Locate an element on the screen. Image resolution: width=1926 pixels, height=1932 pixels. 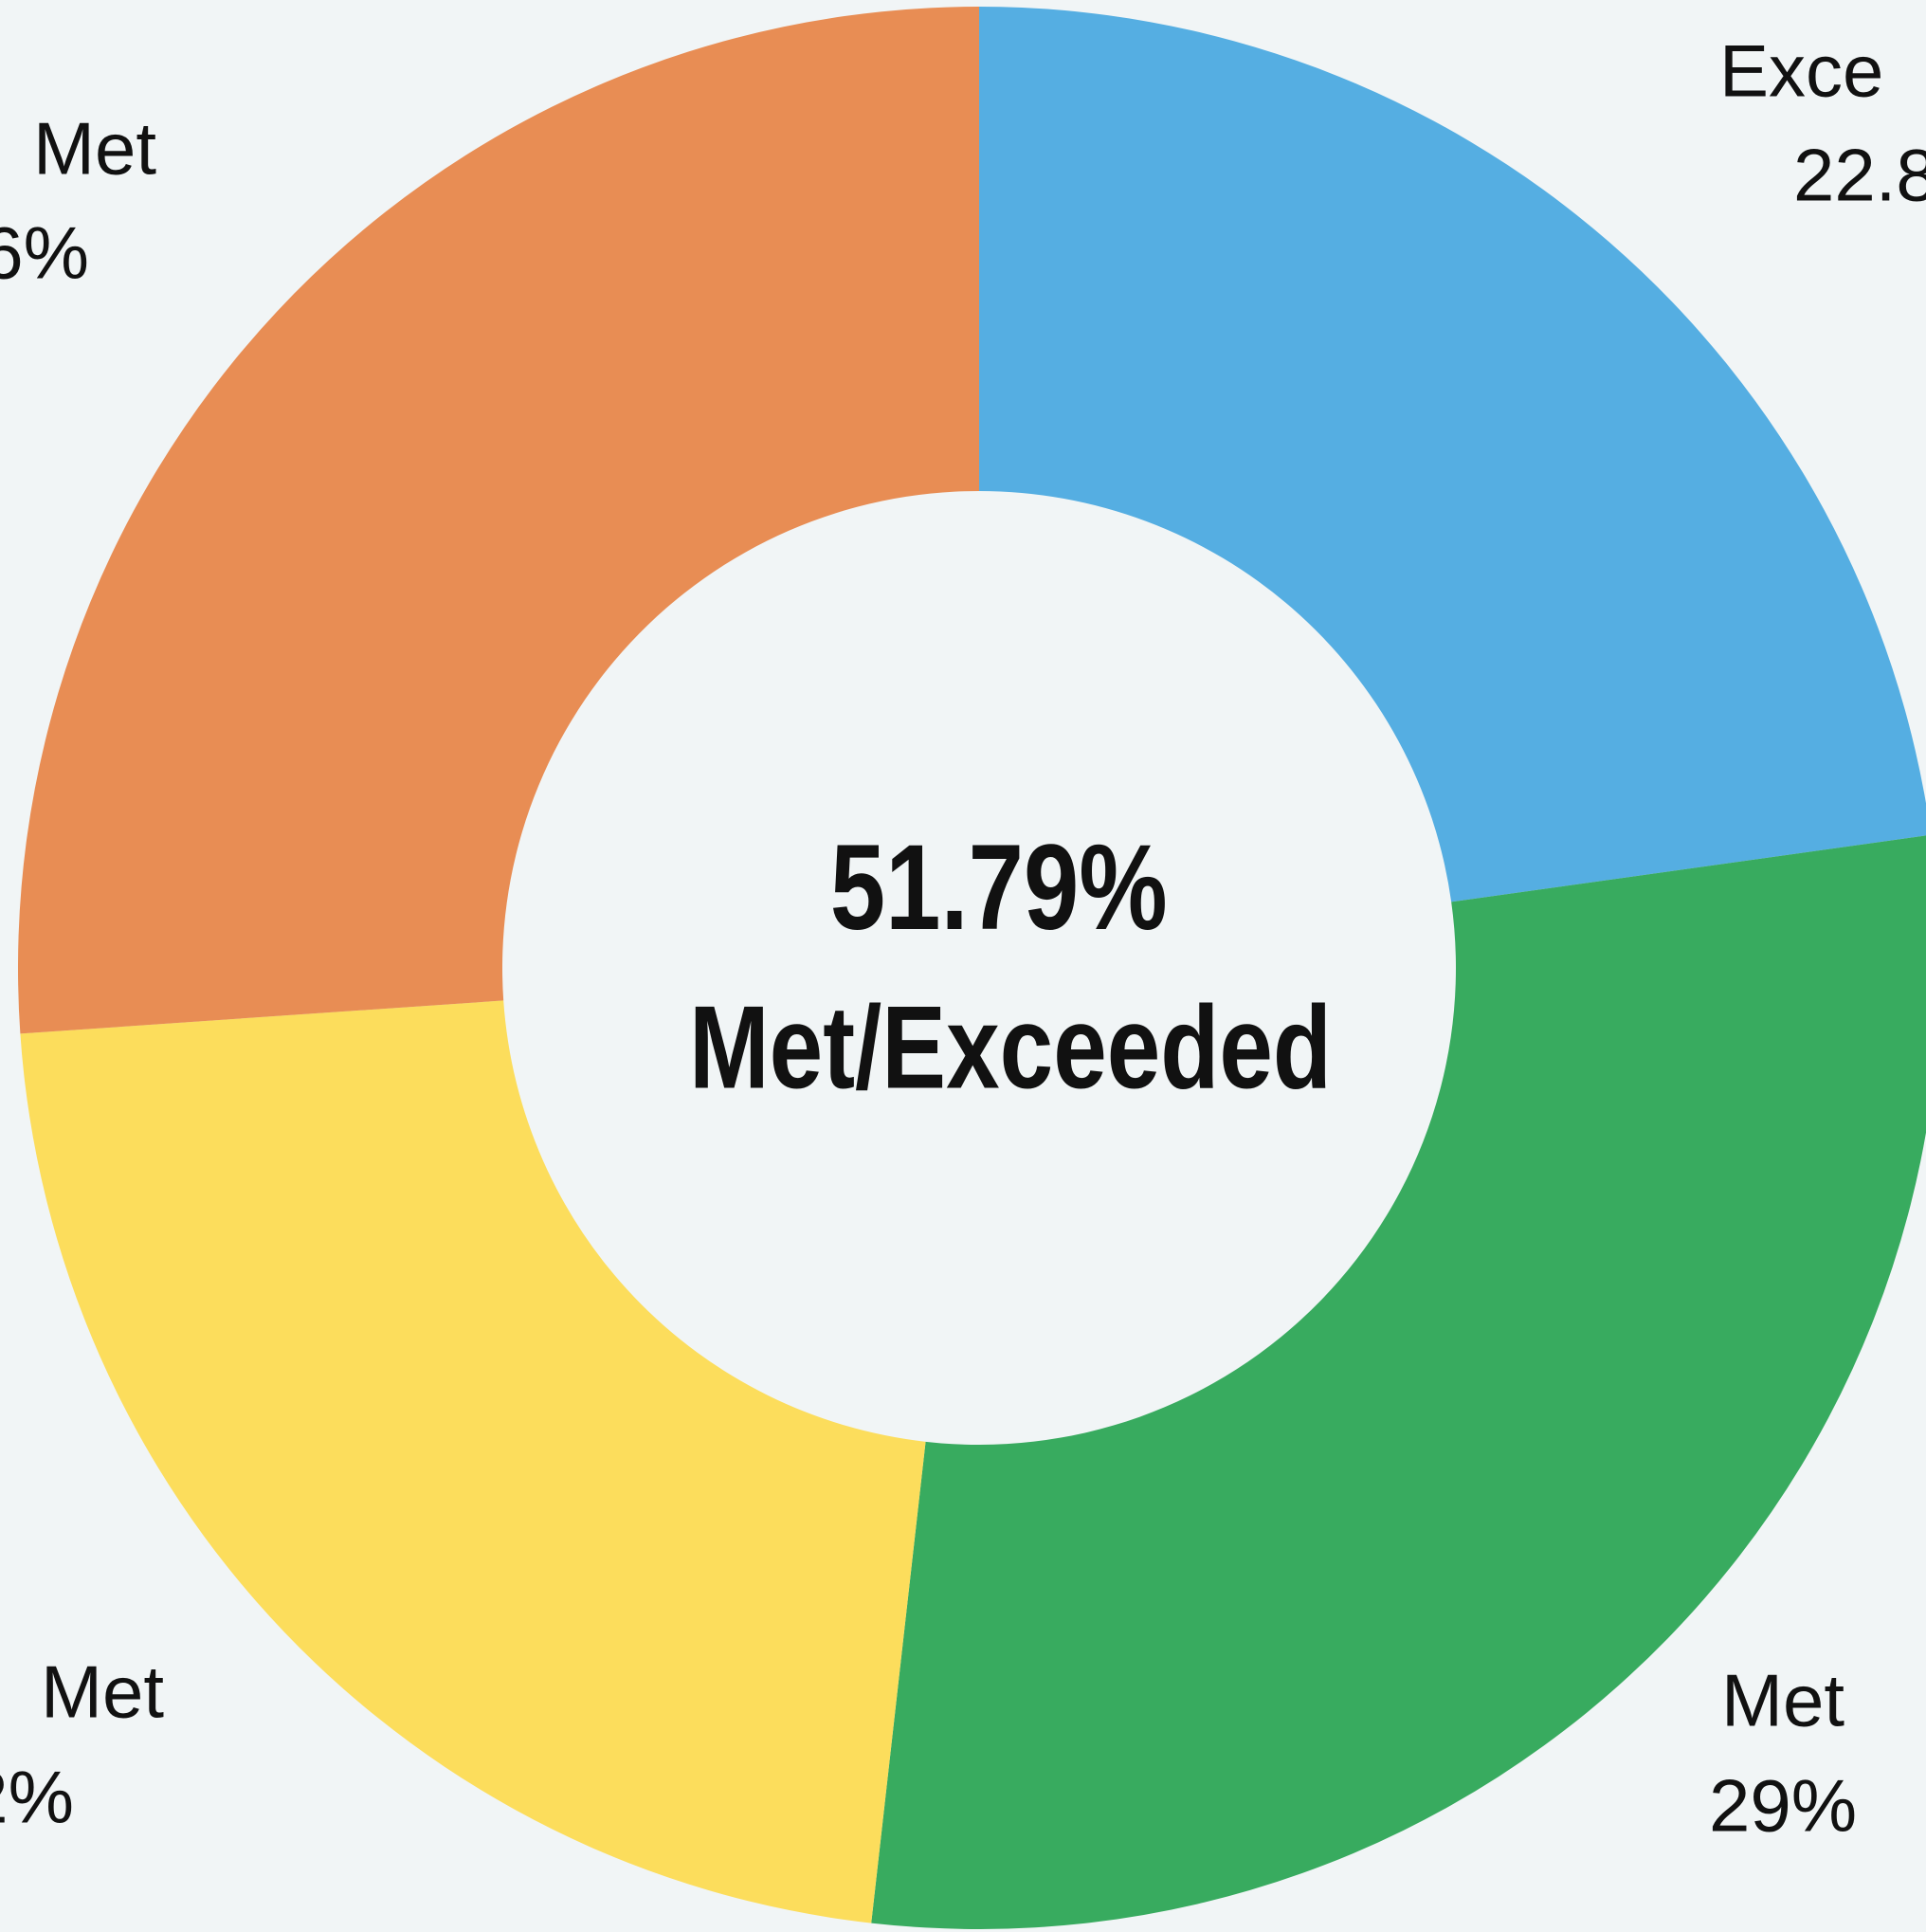
slice-label: Exce is located at coordinates (1801, 71).